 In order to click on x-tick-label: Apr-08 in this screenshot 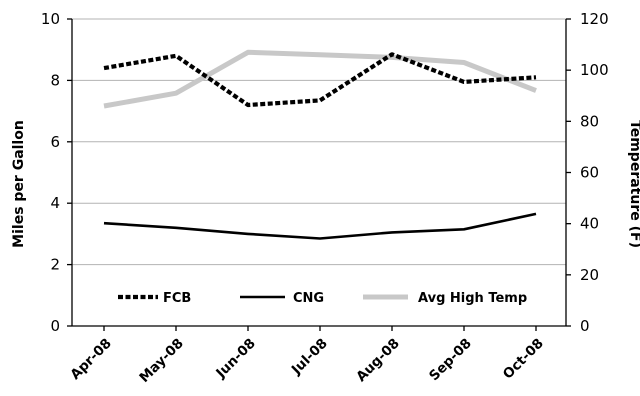, I will do `click(90, 359)`.